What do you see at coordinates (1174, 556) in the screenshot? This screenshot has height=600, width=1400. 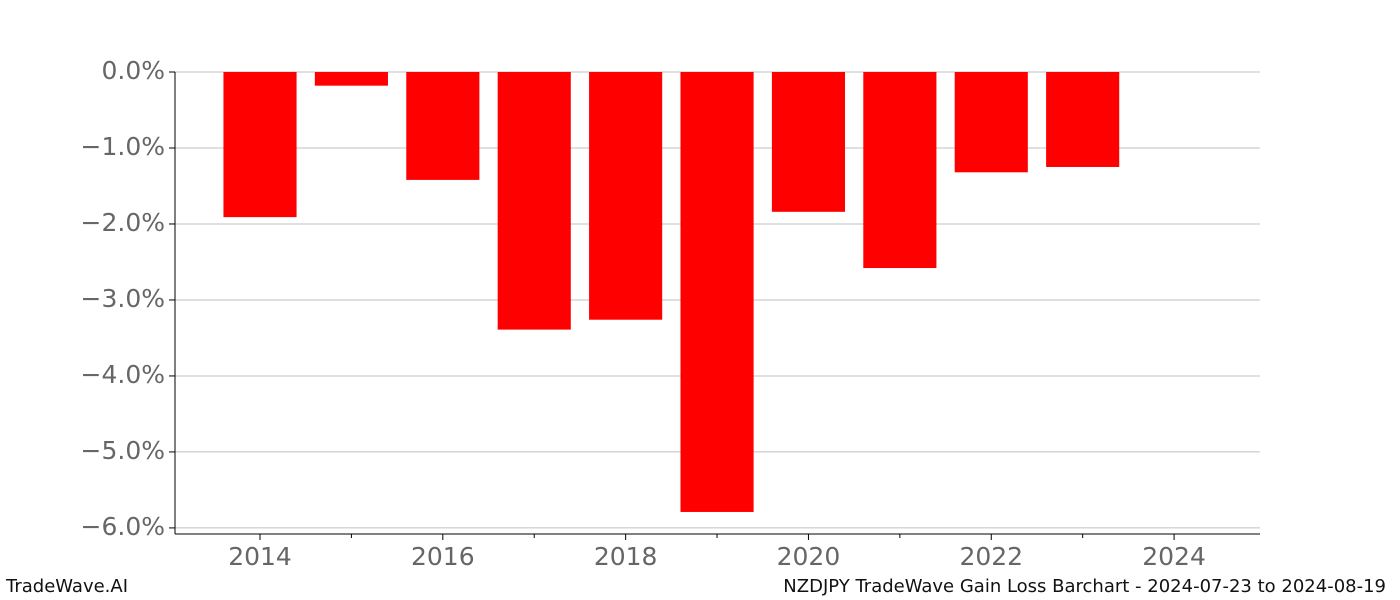 I see `x-tick-label: 2024` at bounding box center [1174, 556].